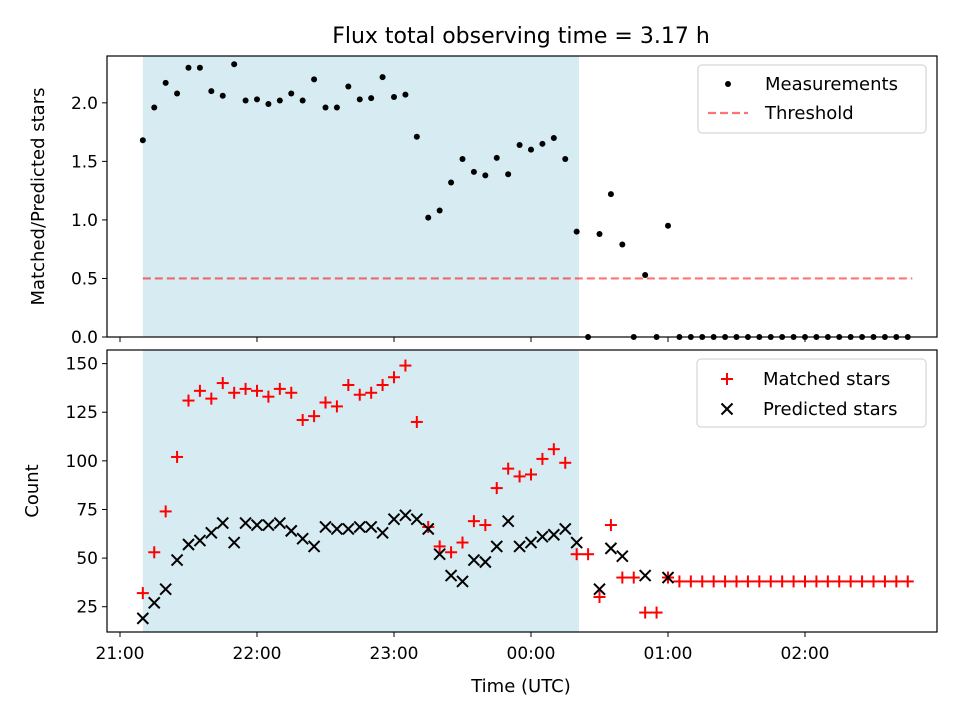 The image size is (960, 720). What do you see at coordinates (463, 648) in the screenshot?
I see `time-x-ticks: 21:00 22:00 23:00 00:00 01:00 02:00` at bounding box center [463, 648].